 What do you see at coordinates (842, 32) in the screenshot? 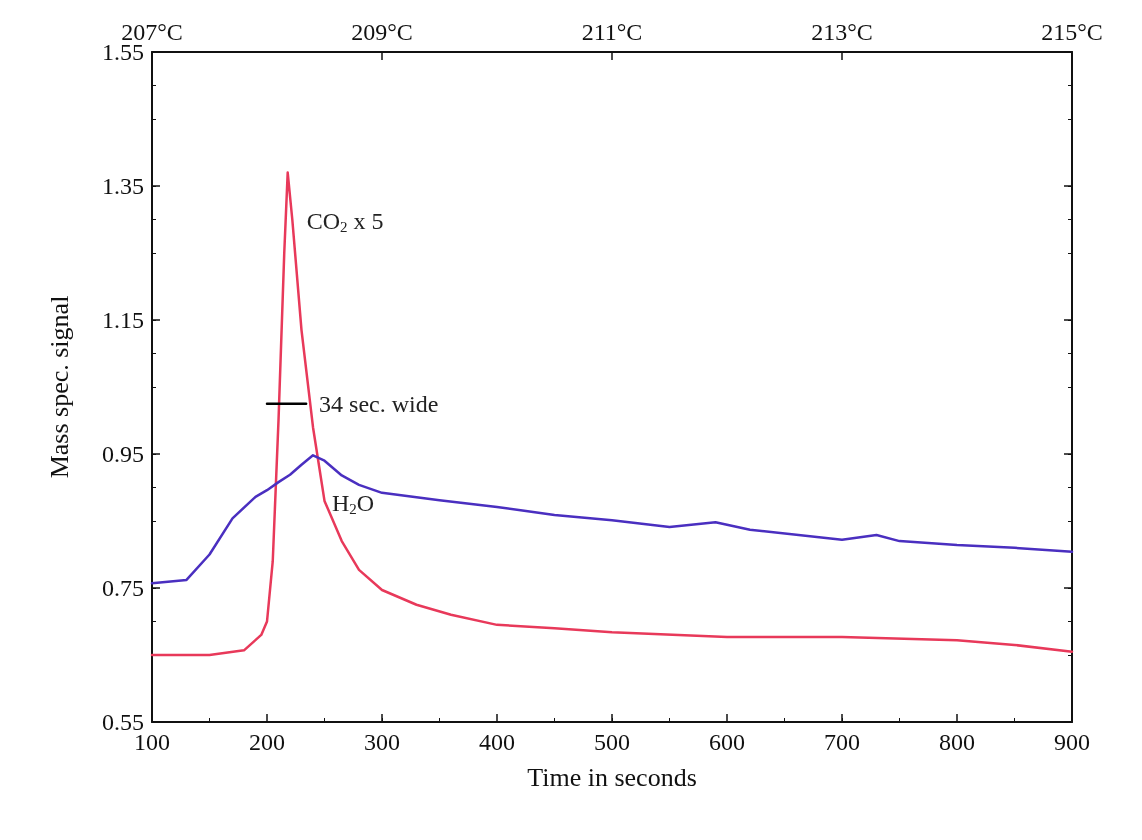
I see `x2-tick-label: 213°C` at bounding box center [842, 32].